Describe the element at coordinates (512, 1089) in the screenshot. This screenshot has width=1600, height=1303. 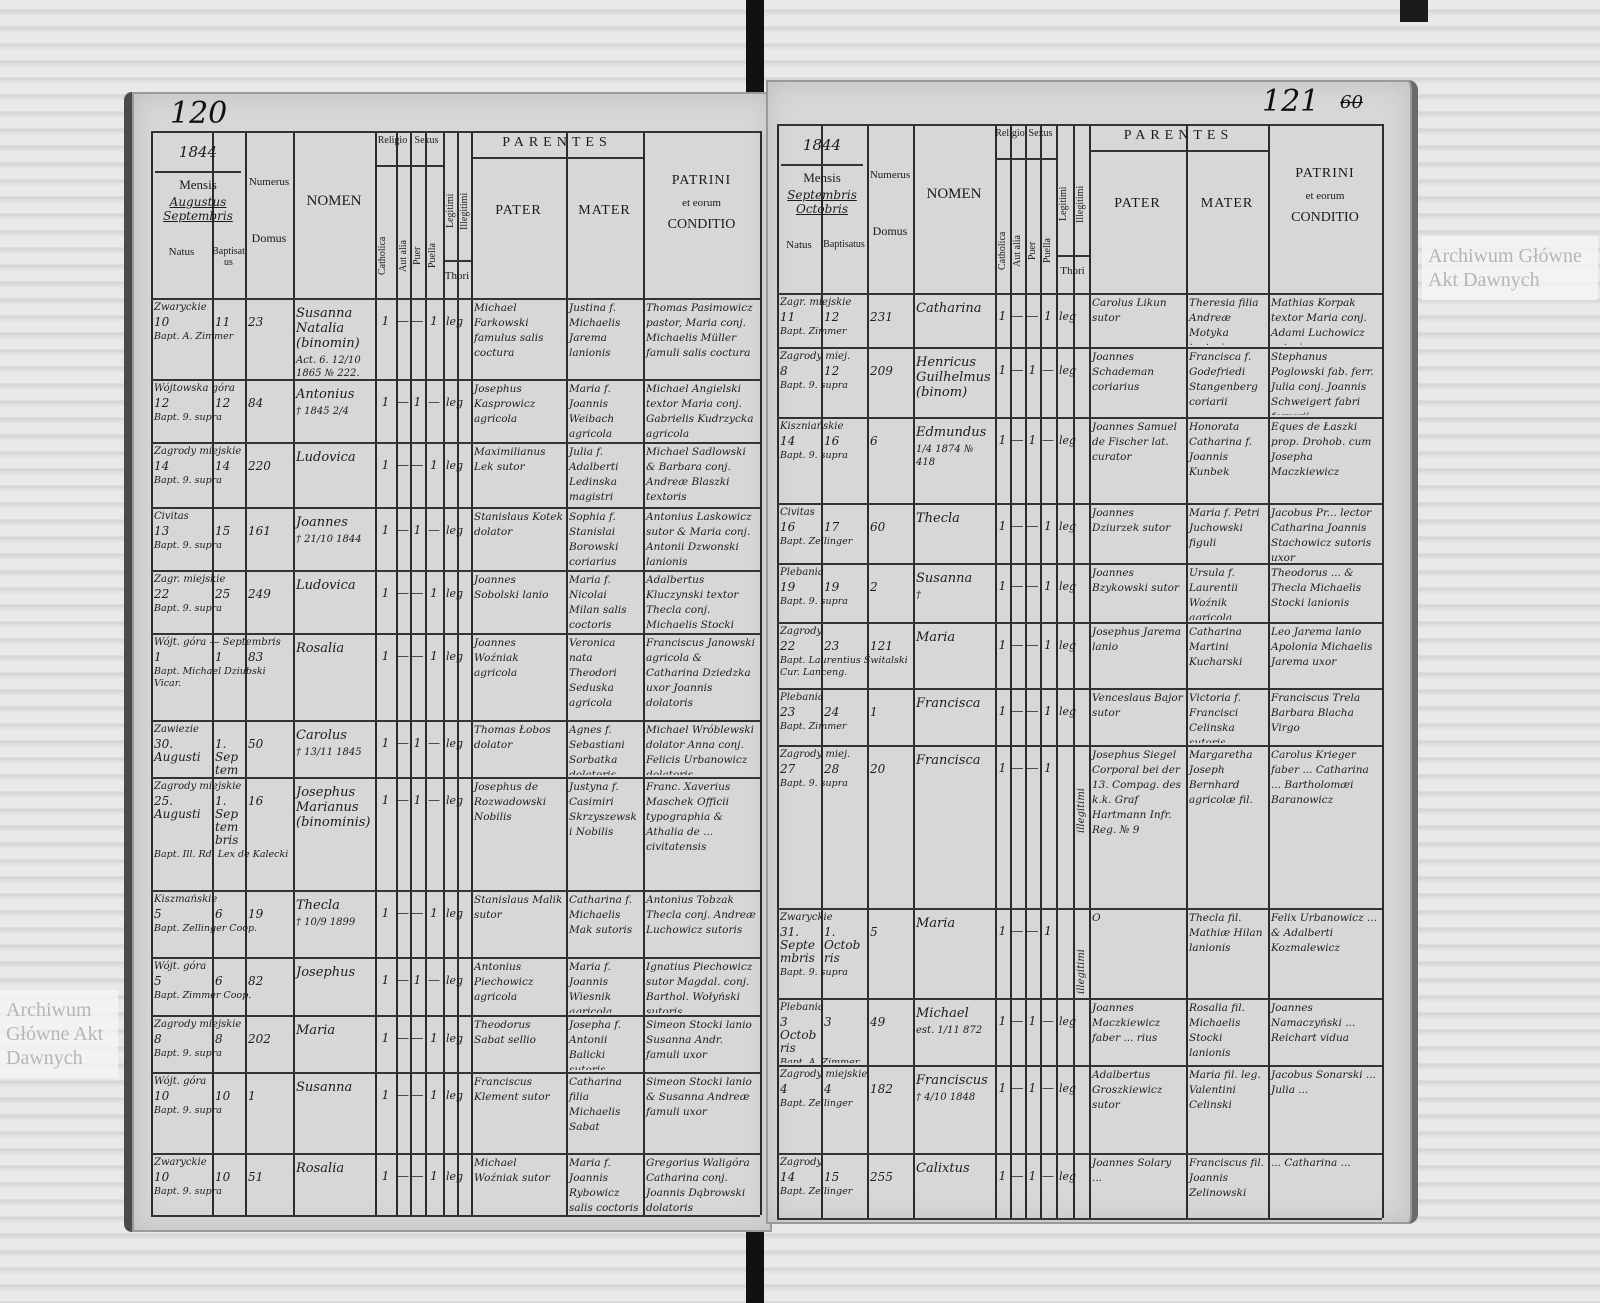
I see `entry-pater: Franciscus Klement sutor` at that location.